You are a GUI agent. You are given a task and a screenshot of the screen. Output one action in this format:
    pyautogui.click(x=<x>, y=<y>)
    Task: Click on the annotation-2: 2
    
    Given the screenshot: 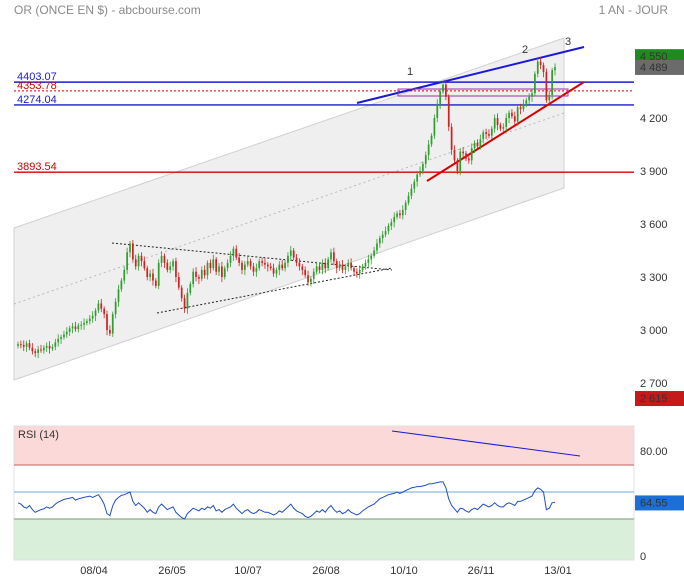 What is the action you would take?
    pyautogui.click(x=525, y=50)
    